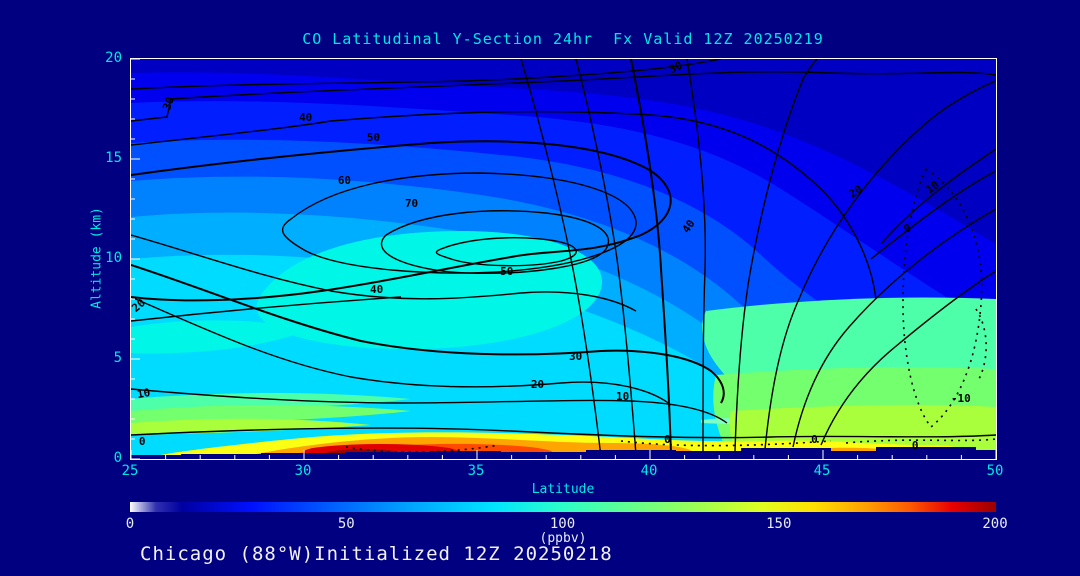 This screenshot has width=1080, height=576. I want to click on colorbar-tick-label: 0, so click(130, 524).